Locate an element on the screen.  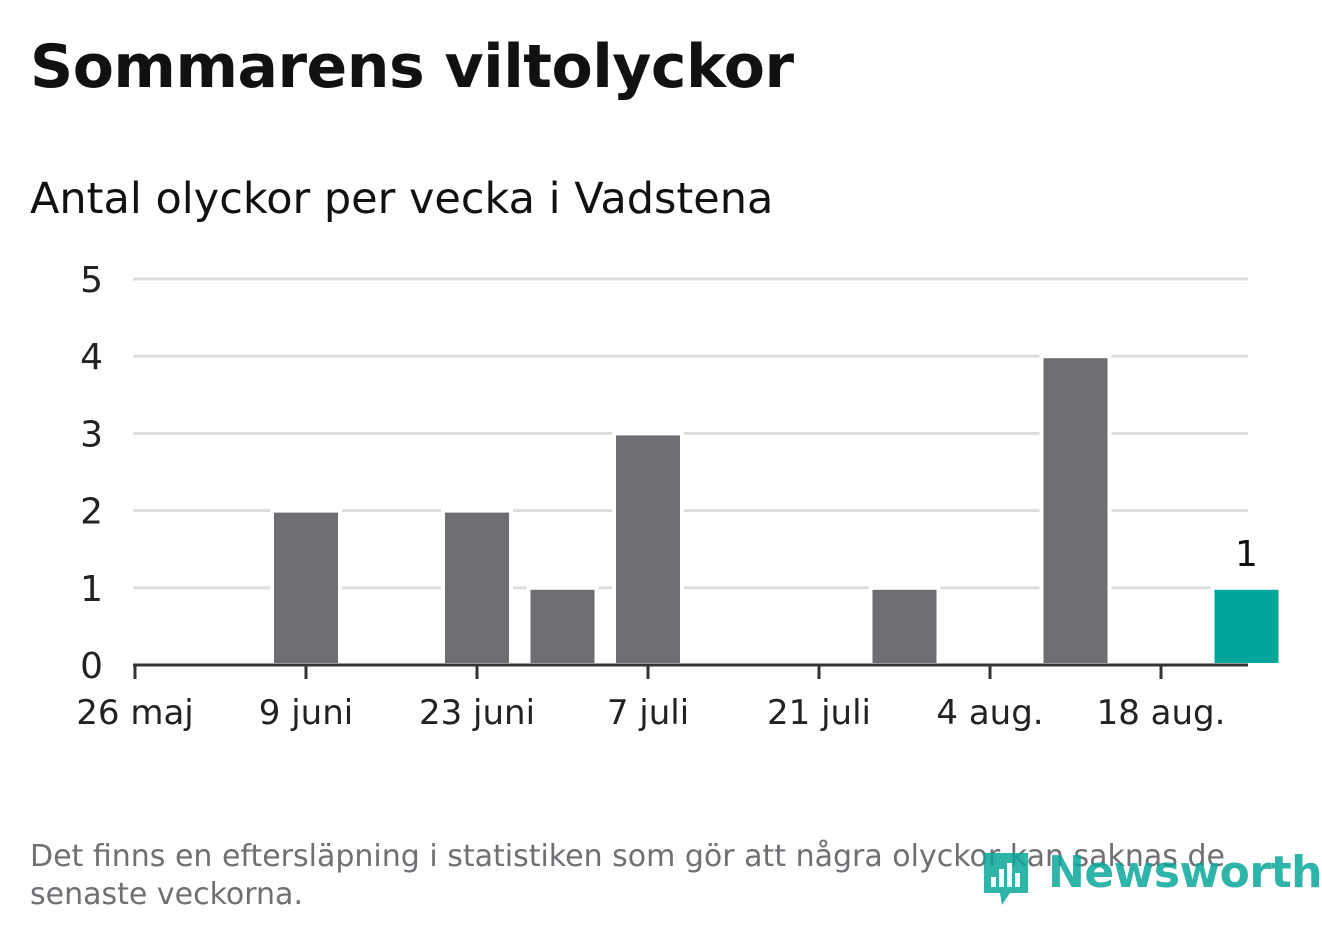
bar-highlighted is located at coordinates (1246, 626).